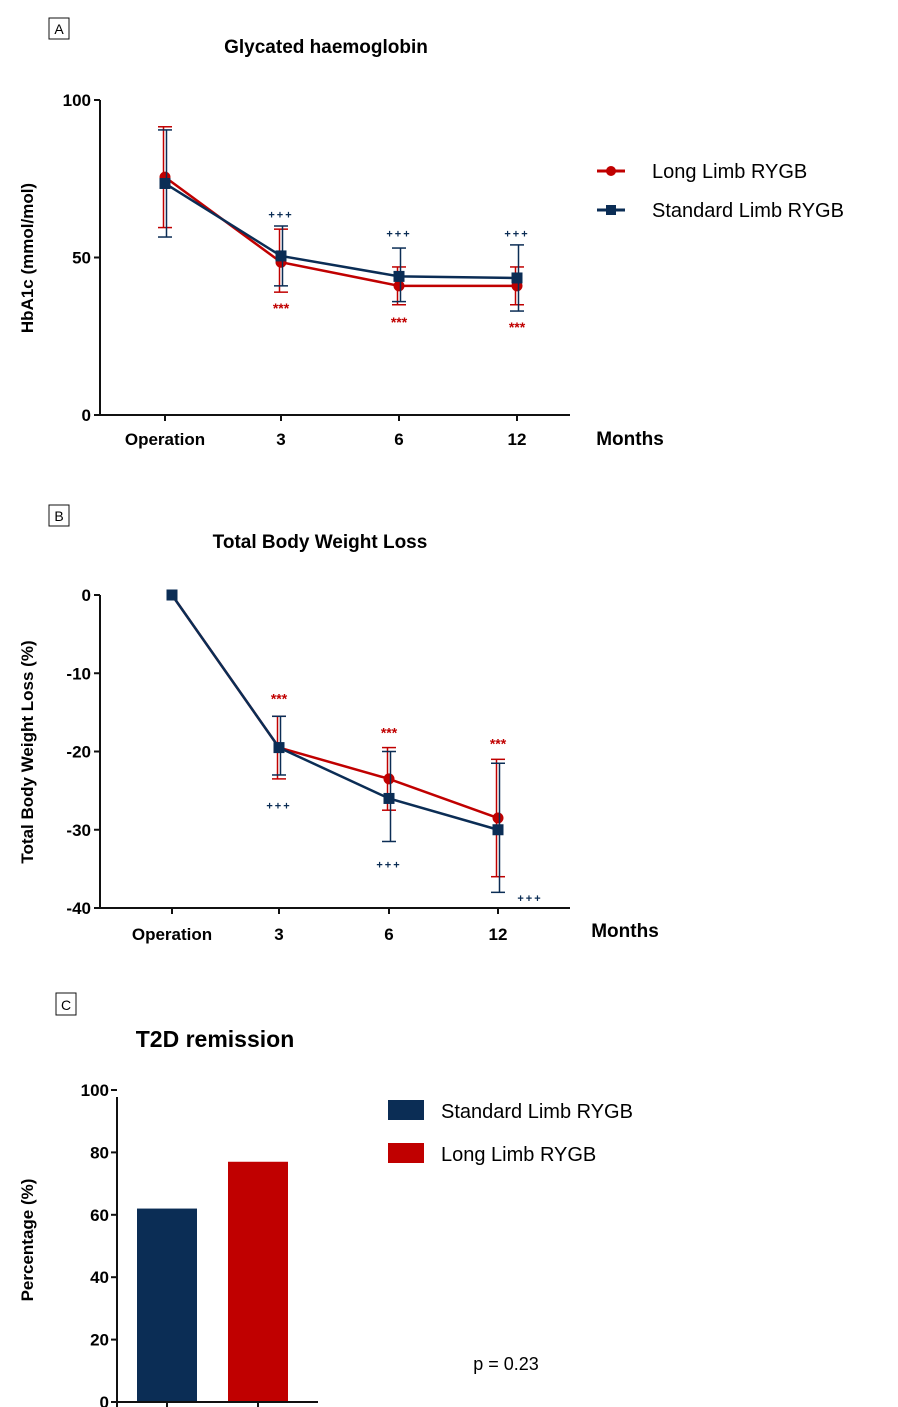  Describe the element at coordinates (278, 934) in the screenshot. I see `panel-b-x-tick-label-1: 3` at that location.